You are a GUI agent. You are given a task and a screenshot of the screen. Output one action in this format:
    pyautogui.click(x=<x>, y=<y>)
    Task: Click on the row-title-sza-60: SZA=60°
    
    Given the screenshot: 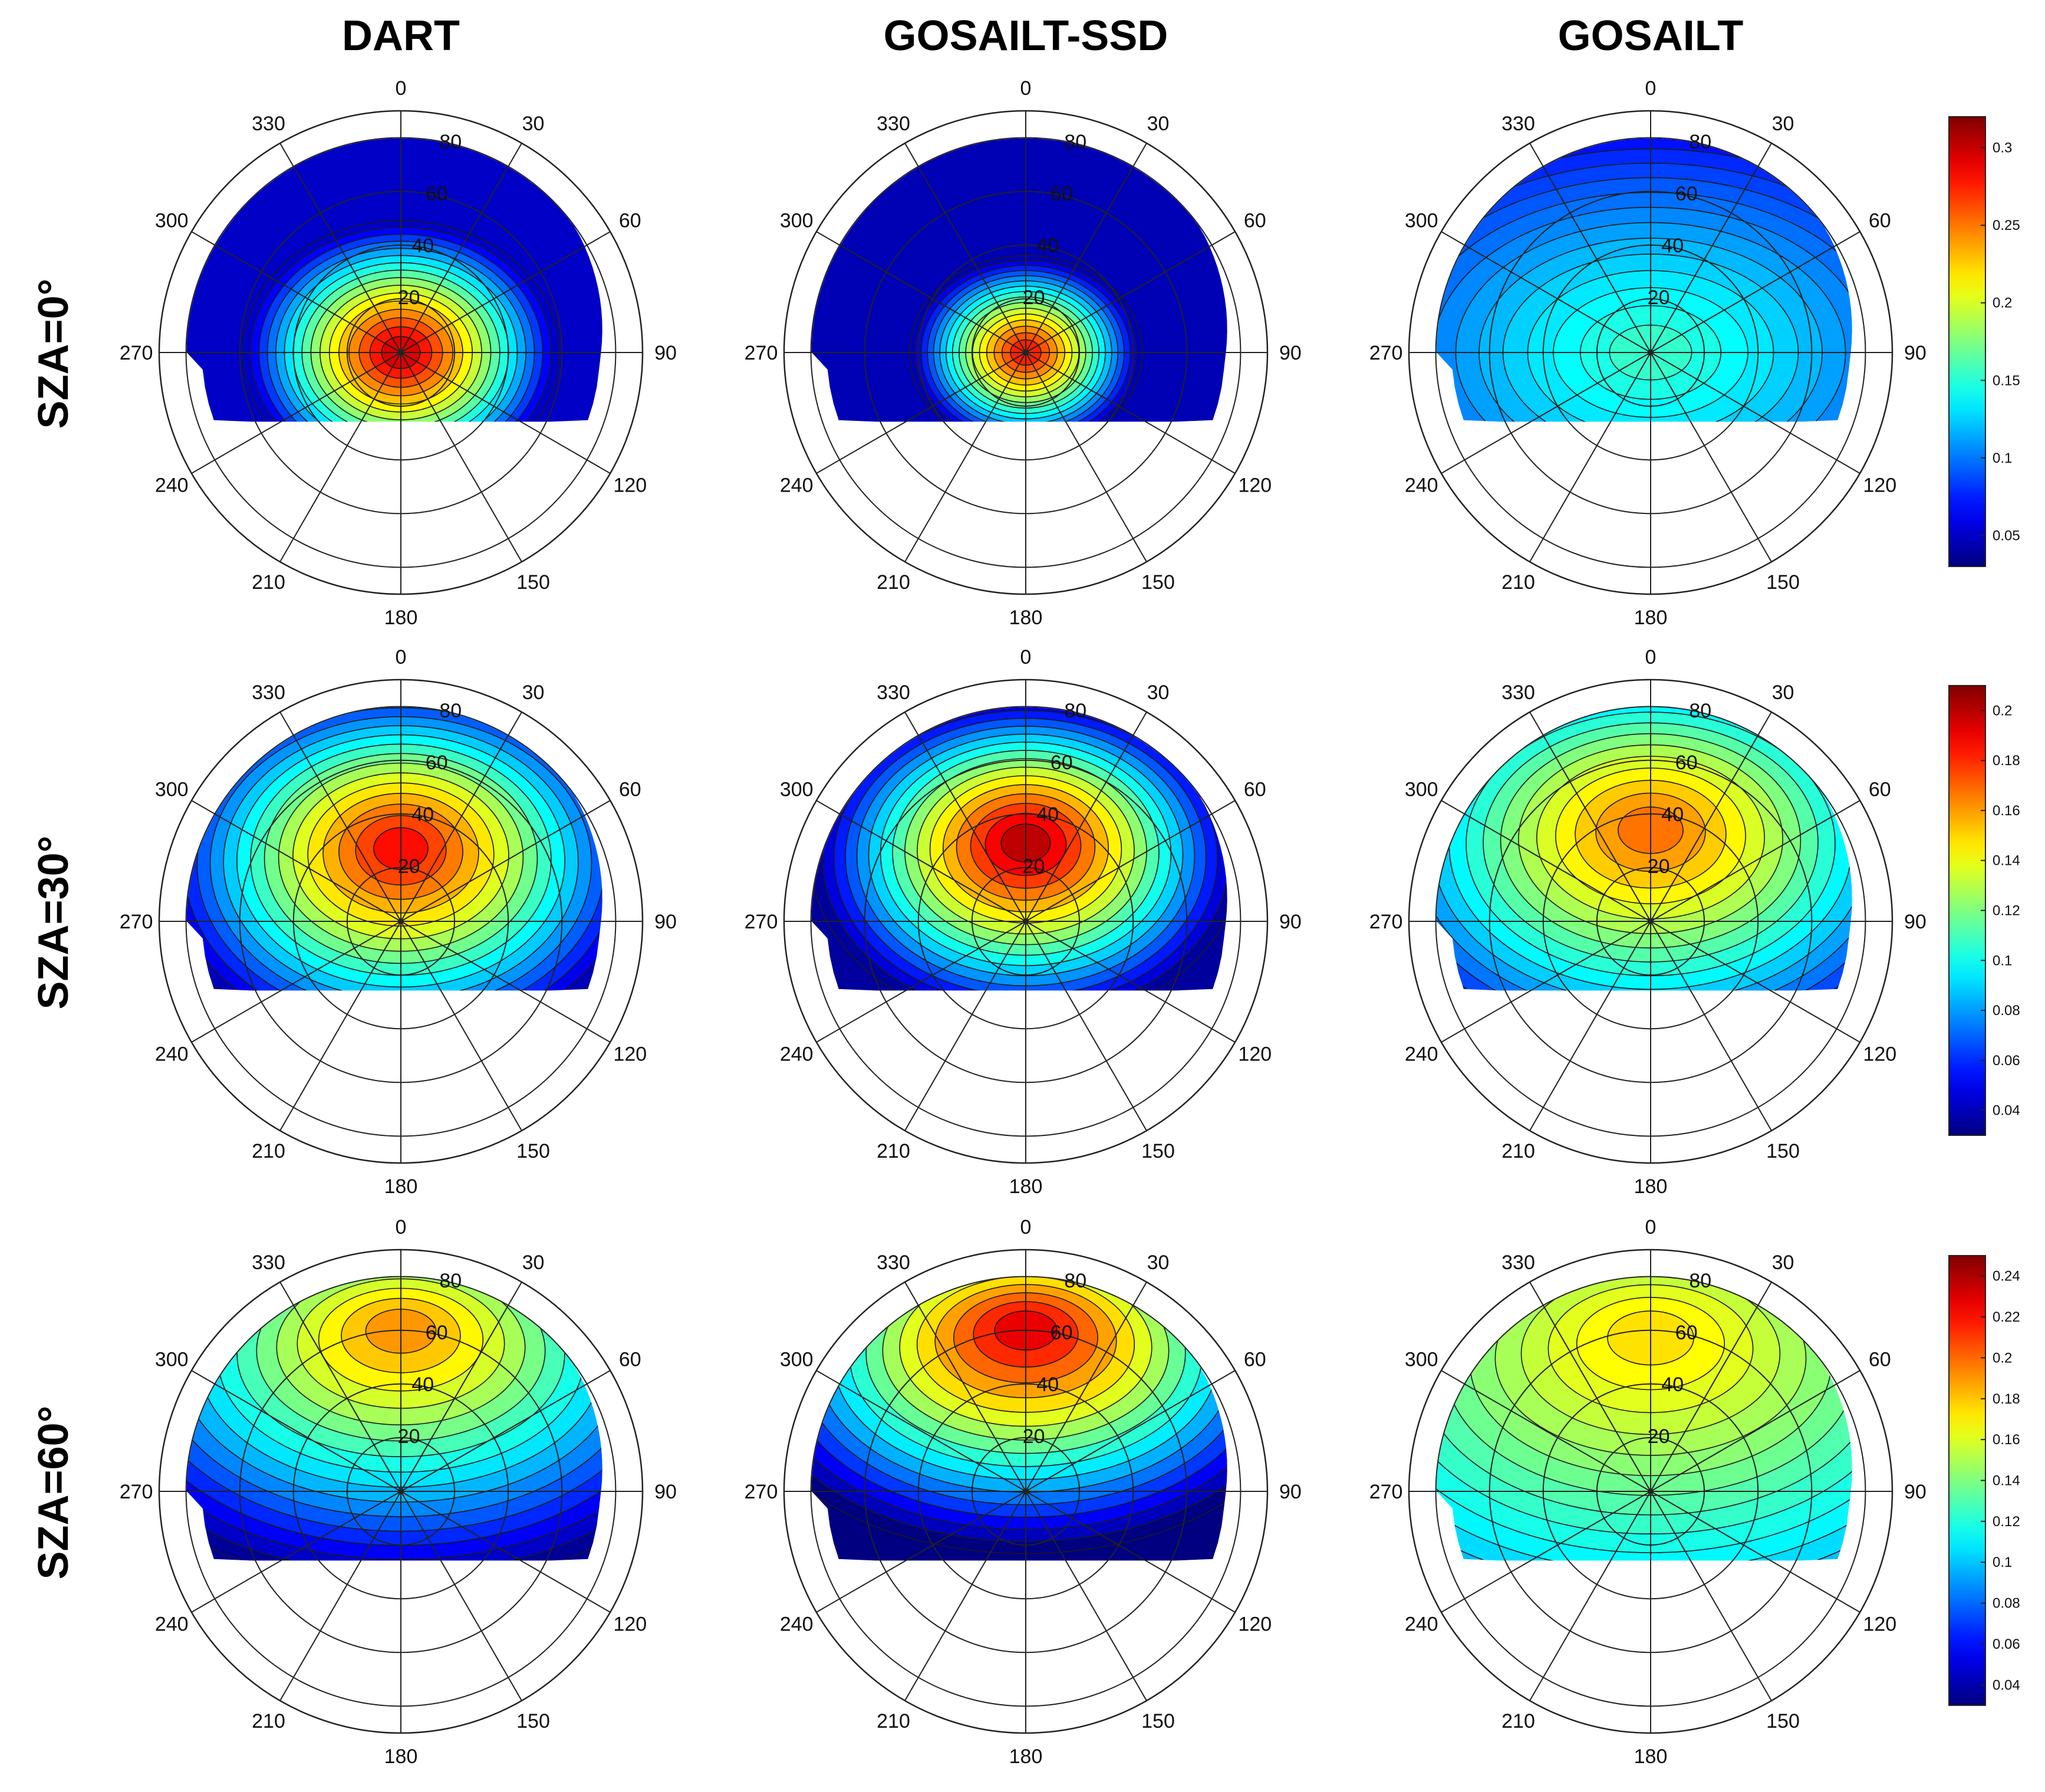 What is the action you would take?
    pyautogui.click(x=53, y=1493)
    